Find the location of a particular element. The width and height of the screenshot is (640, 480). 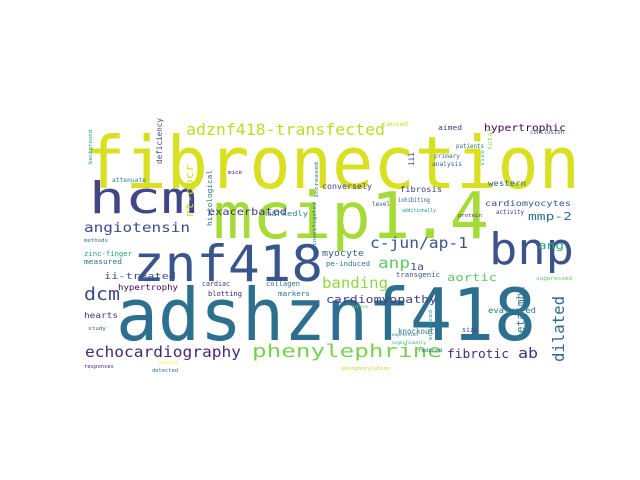

word: primary is located at coordinates (447, 156).